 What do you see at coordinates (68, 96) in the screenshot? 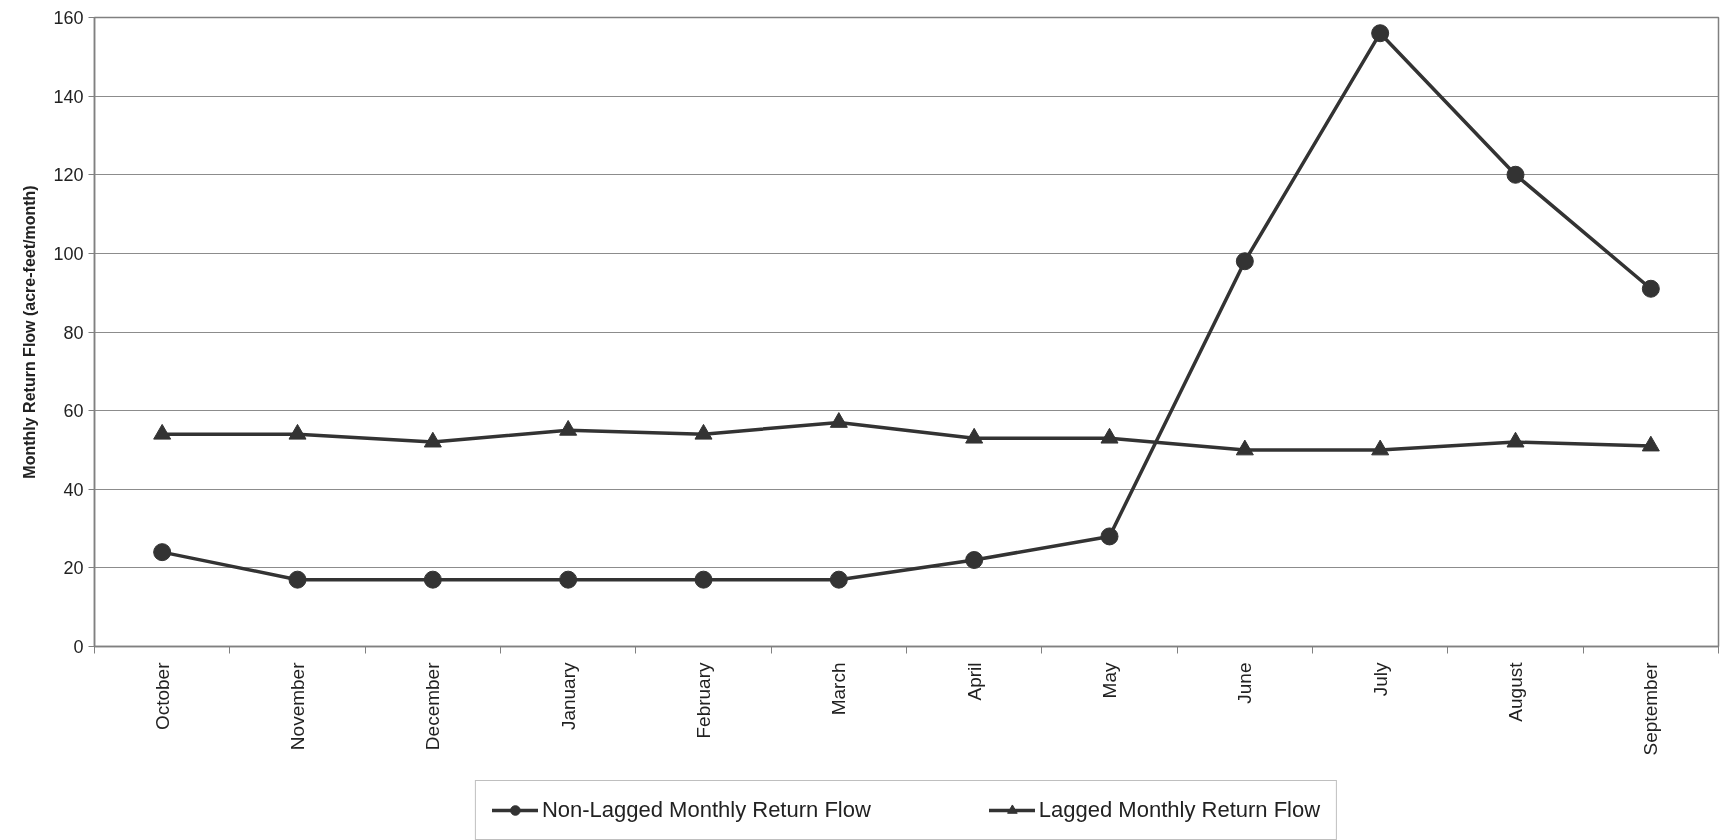
I see `y-tick-label: 140` at bounding box center [68, 96].